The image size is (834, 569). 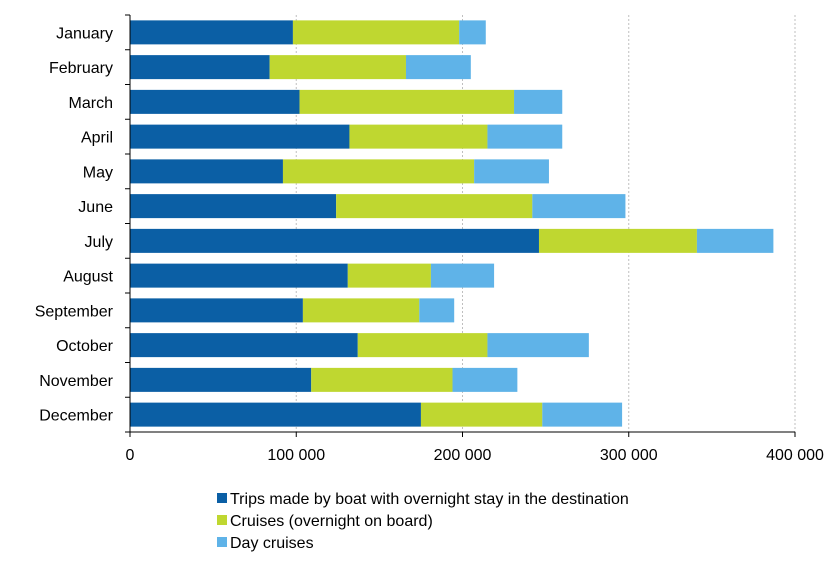 I want to click on x-tick-label: 400 000, so click(x=795, y=455).